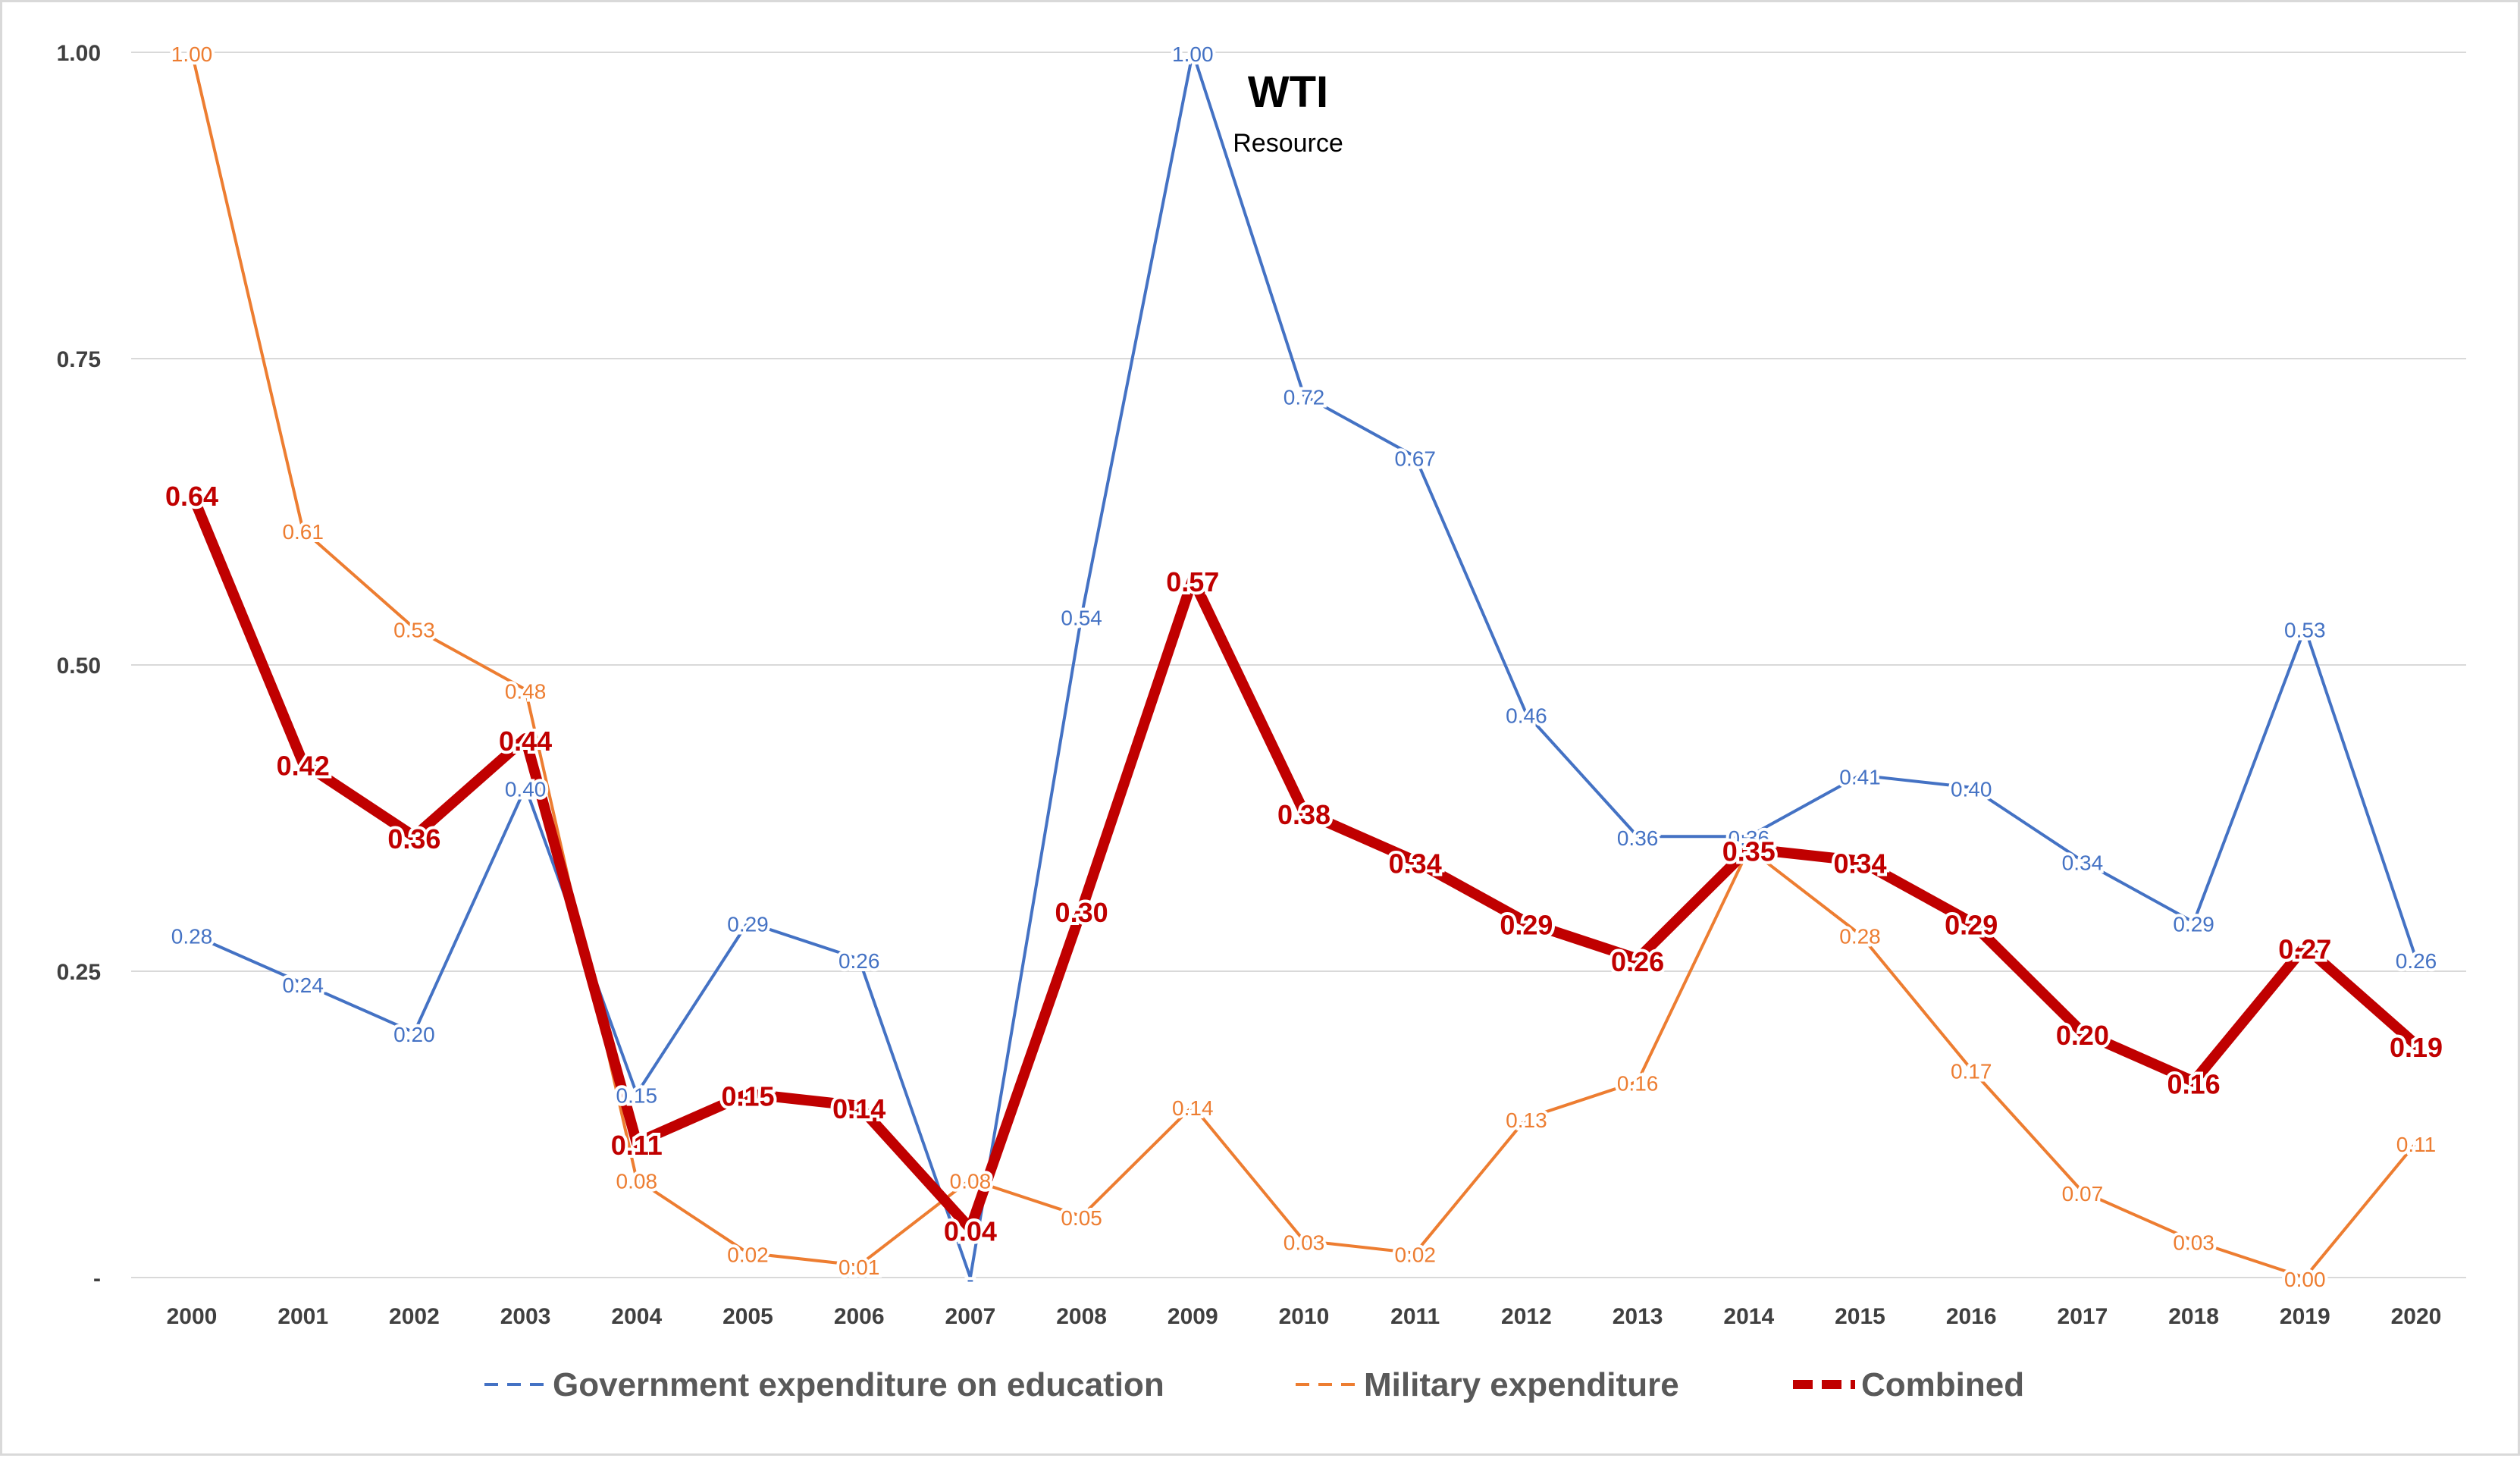 This screenshot has width=2520, height=1458. What do you see at coordinates (2304, 949) in the screenshot?
I see `data-label: 0.27` at bounding box center [2304, 949].